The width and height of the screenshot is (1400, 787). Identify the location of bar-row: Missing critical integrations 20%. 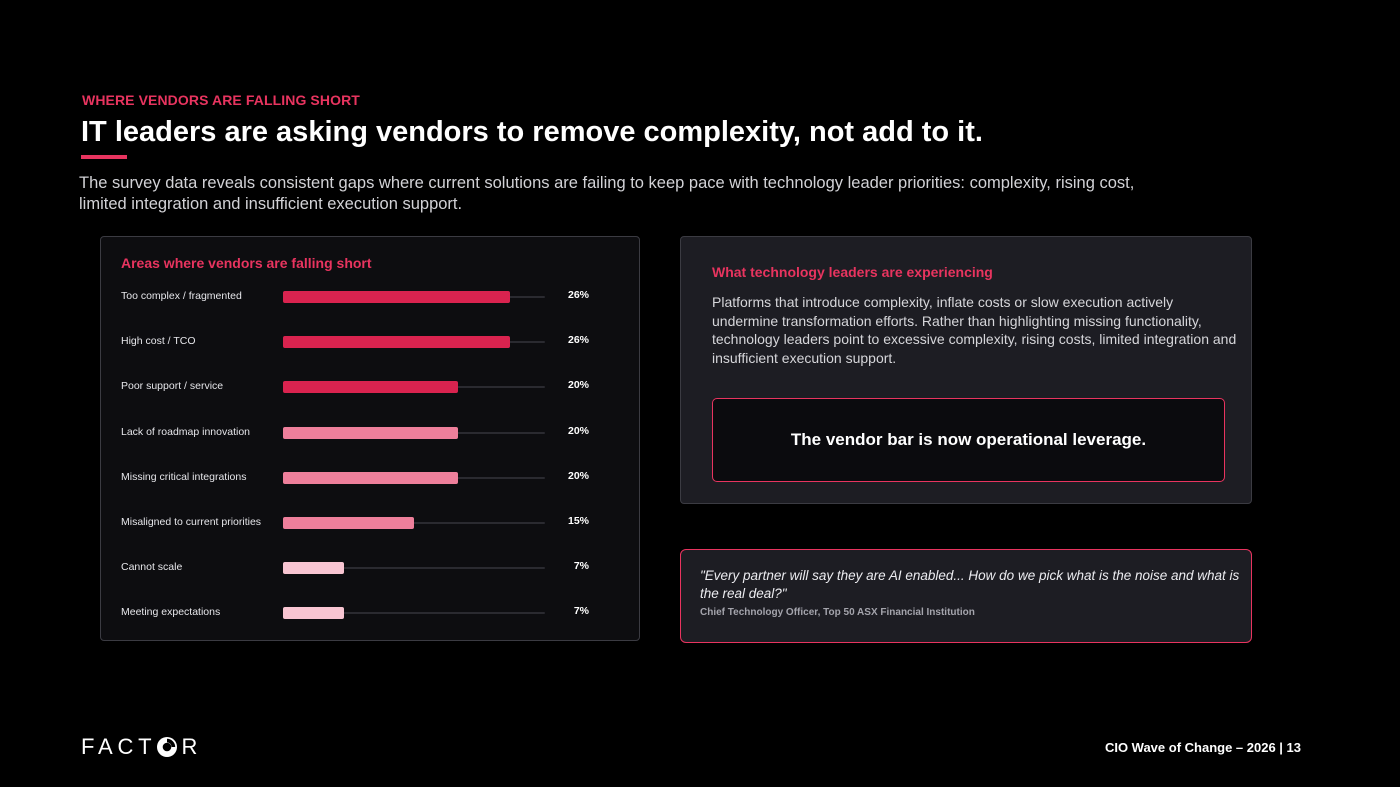
(371, 479).